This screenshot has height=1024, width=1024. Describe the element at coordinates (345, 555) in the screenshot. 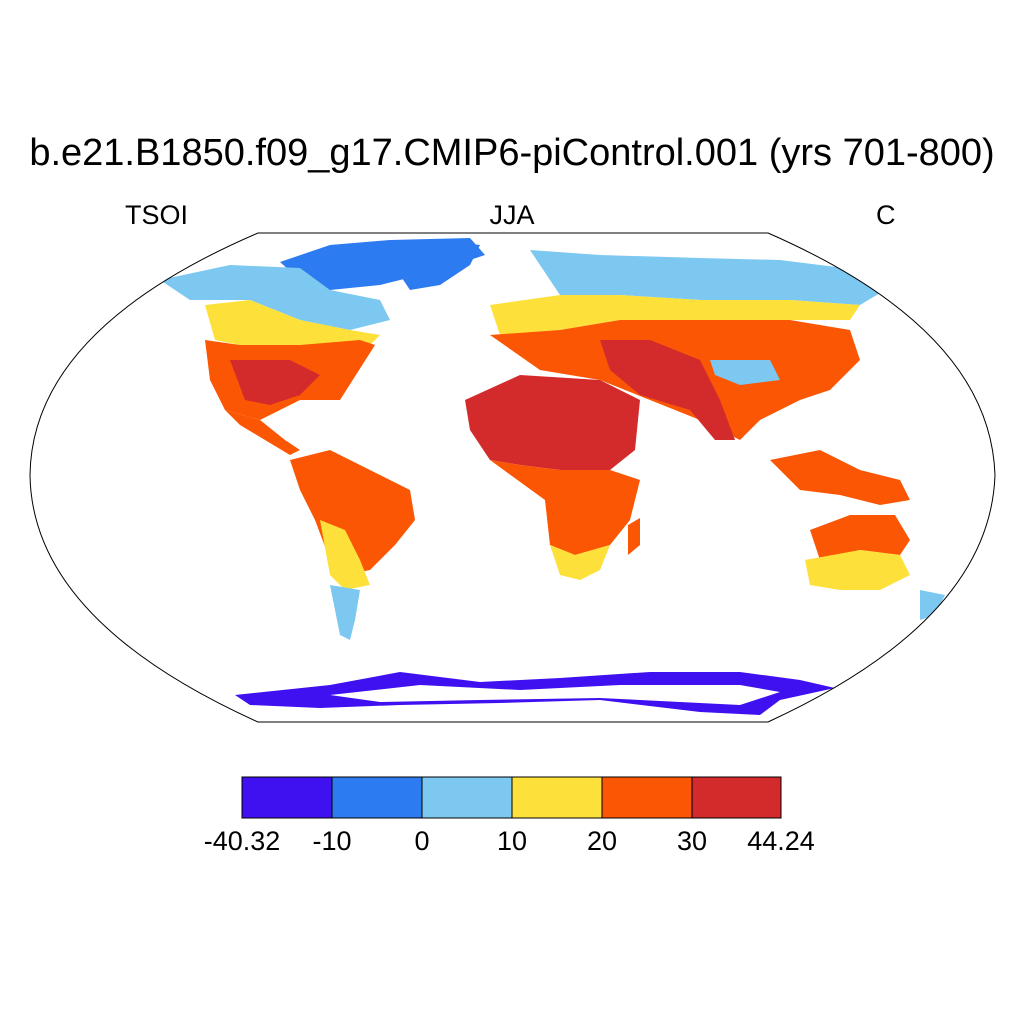

I see `south-america-mild` at that location.